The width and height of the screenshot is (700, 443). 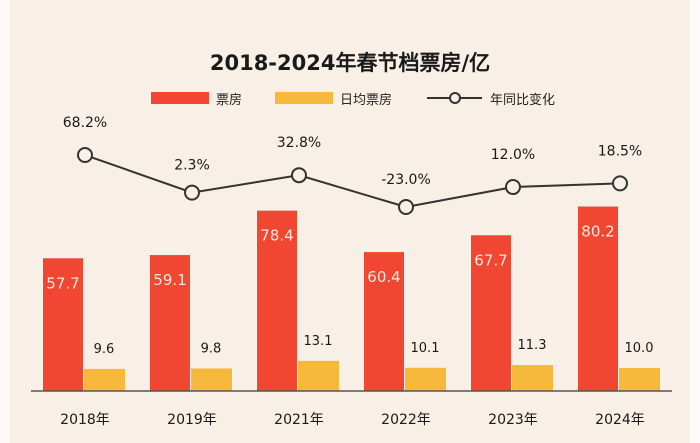 What do you see at coordinates (62, 283) in the screenshot?
I see `bar-label-box-office: 57.7` at bounding box center [62, 283].